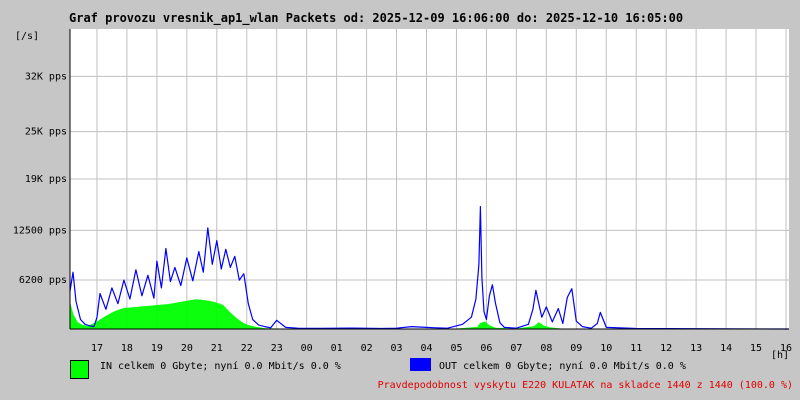 Image resolution: width=800 pixels, height=400 pixels. I want to click on x-tick-label: 13, so click(696, 348).